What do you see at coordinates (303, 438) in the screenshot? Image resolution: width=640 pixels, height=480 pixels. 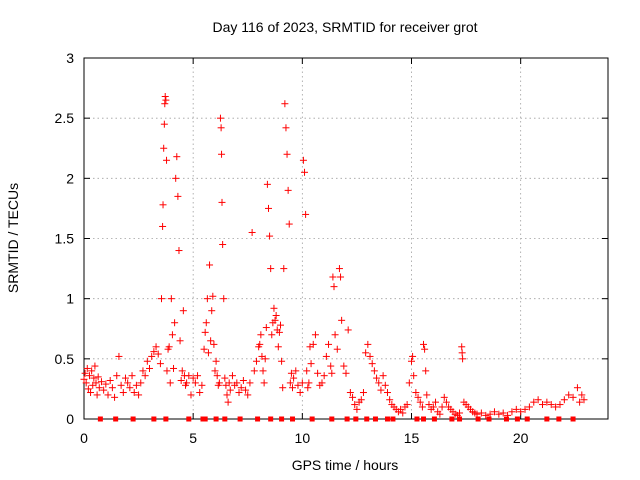 I see `x-tick-label: 10` at bounding box center [303, 438].